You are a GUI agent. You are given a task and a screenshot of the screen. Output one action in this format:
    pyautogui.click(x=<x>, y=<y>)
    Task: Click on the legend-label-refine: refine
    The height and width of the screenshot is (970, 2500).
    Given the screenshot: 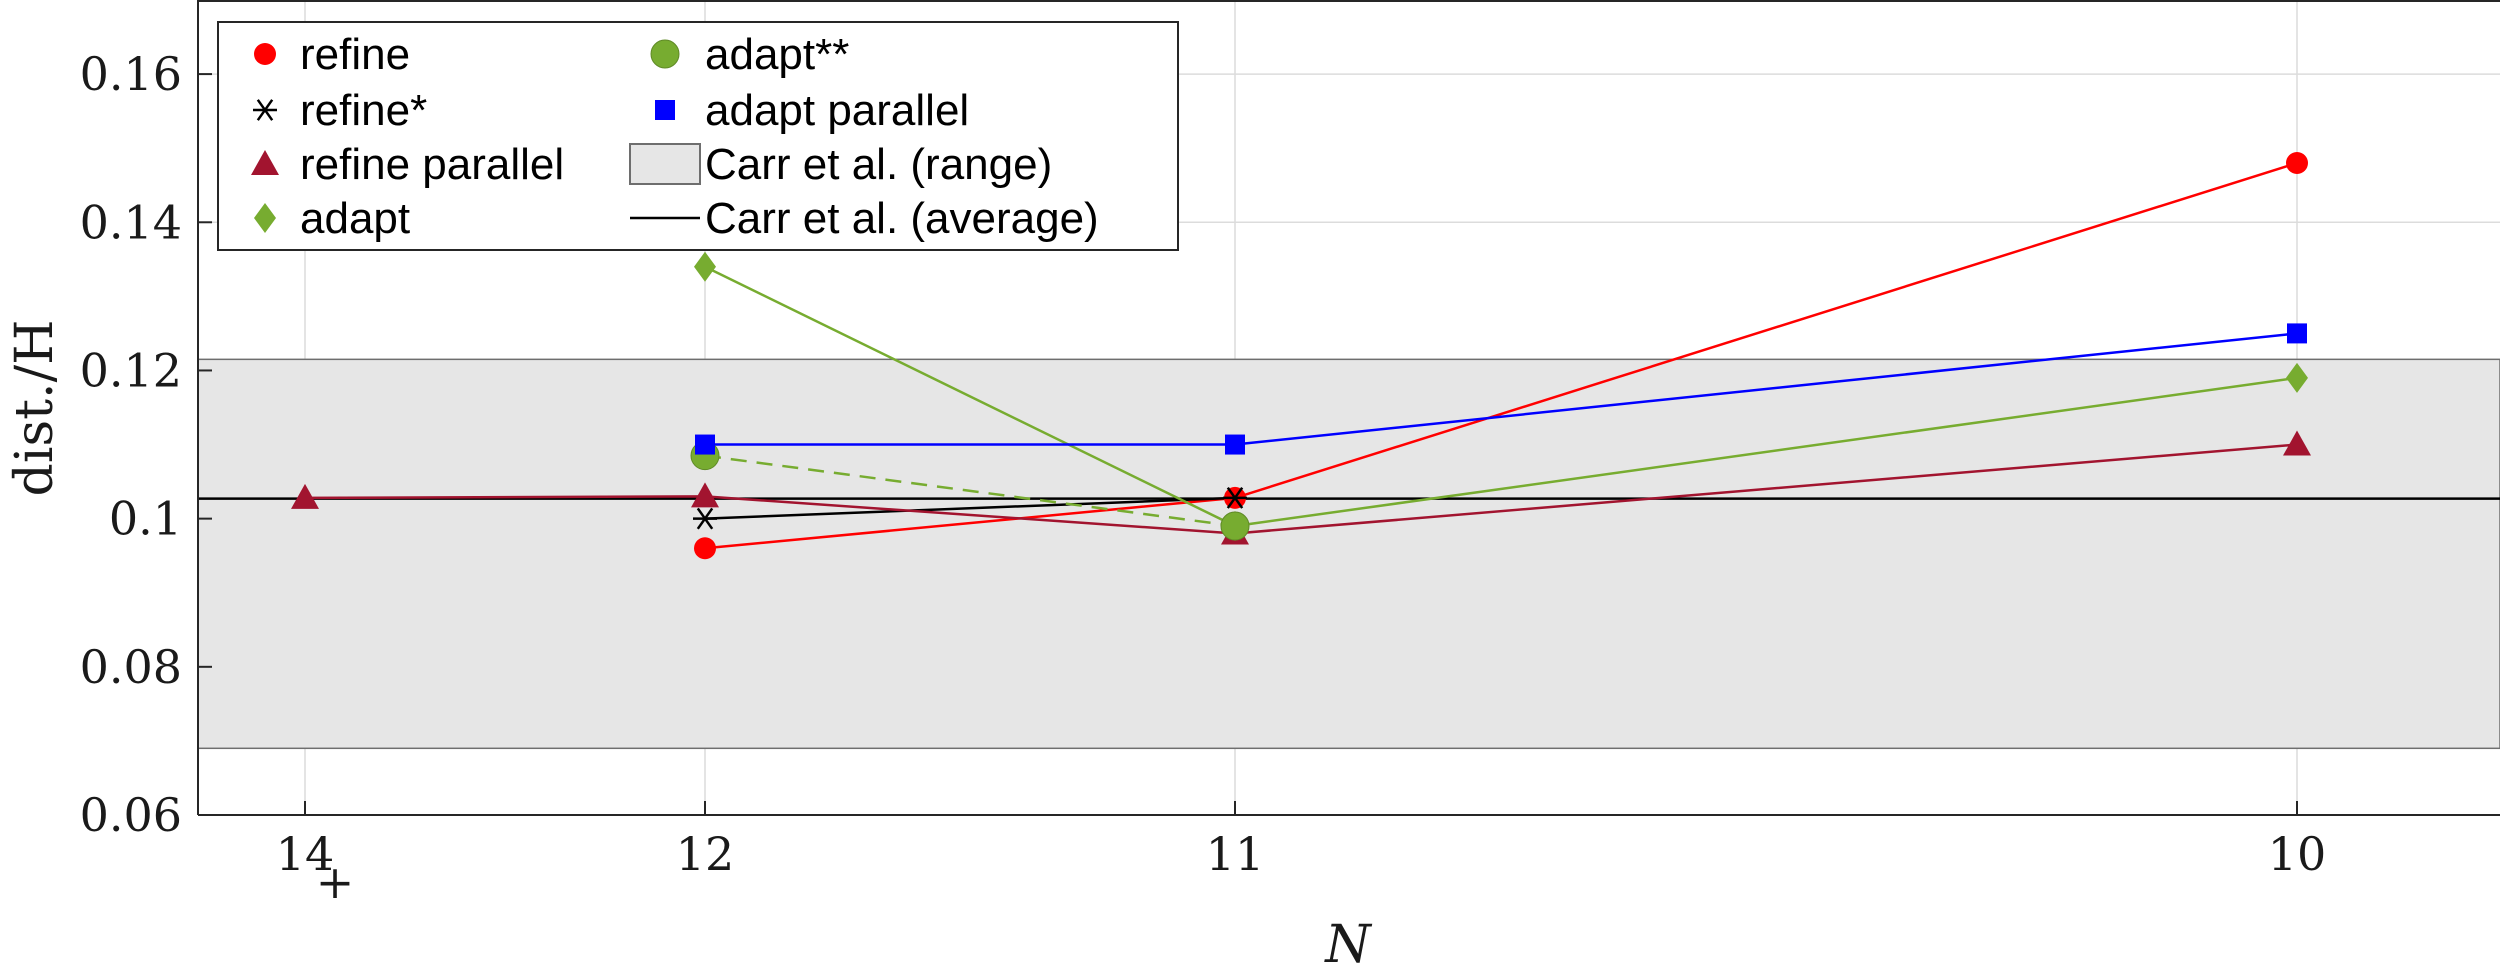 What is the action you would take?
    pyautogui.click(x=355, y=54)
    